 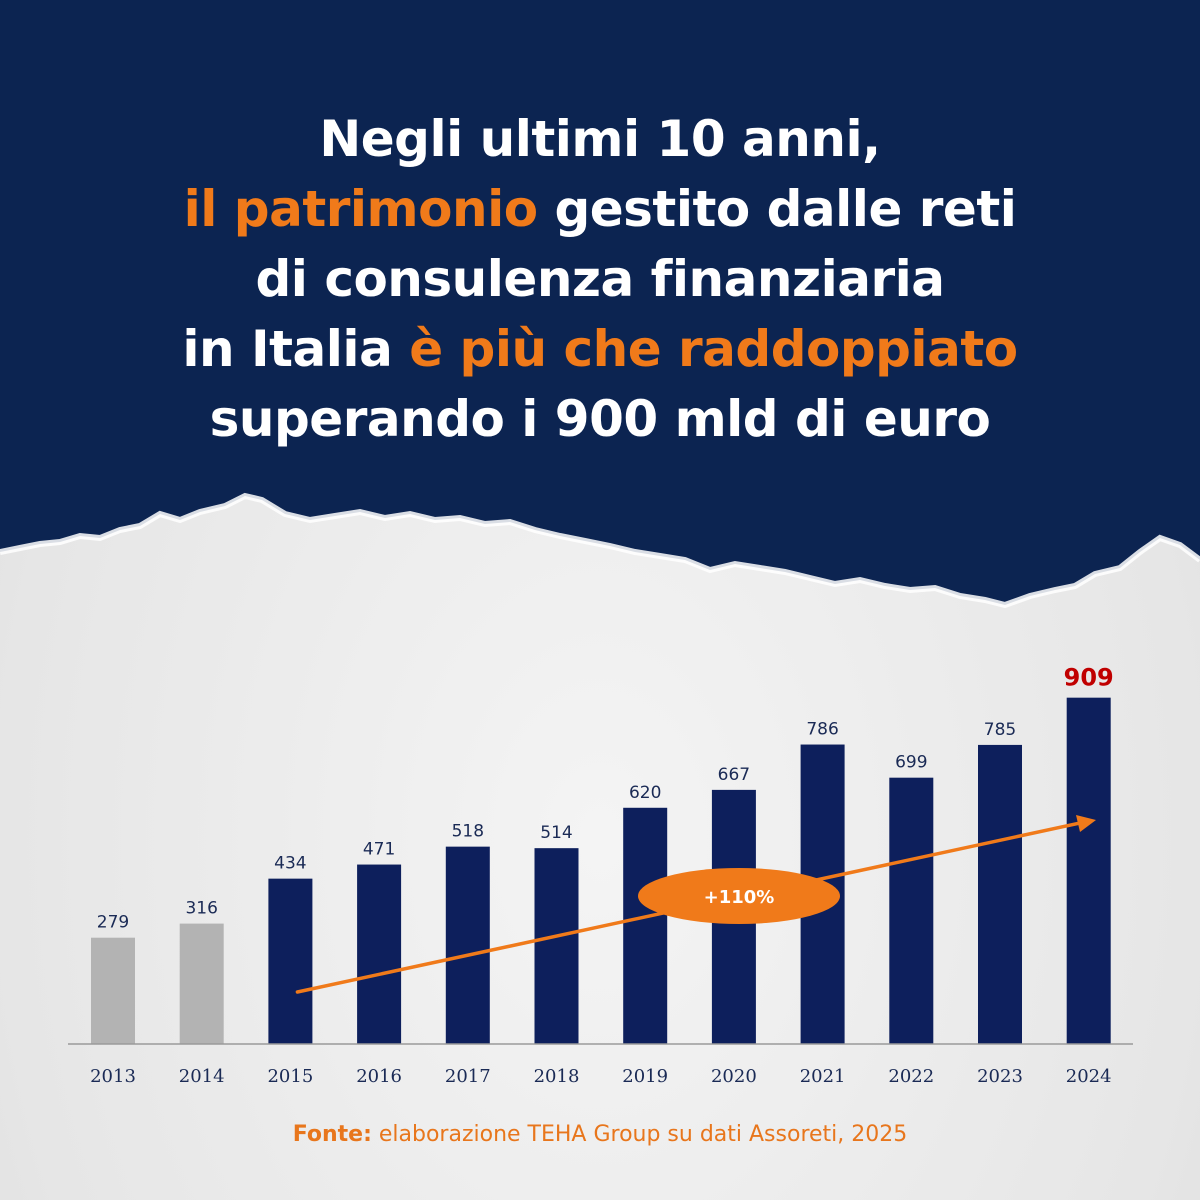 I want to click on bar-2019, so click(x=645, y=925).